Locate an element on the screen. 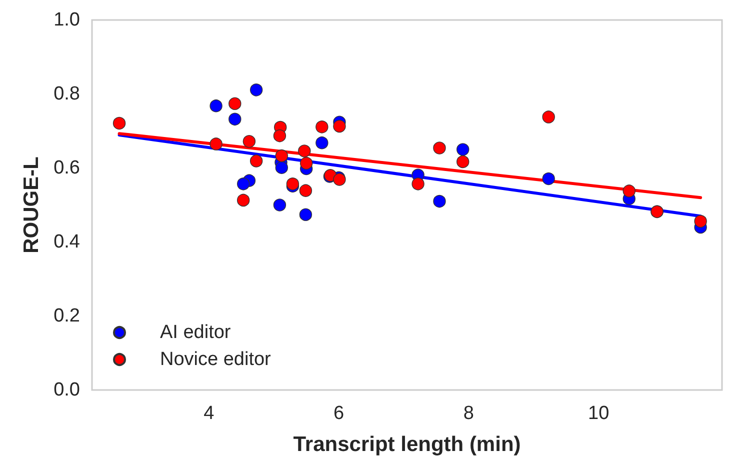 Image resolution: width=738 pixels, height=472 pixels. y-tick-label: 1.0 is located at coordinates (67, 20).